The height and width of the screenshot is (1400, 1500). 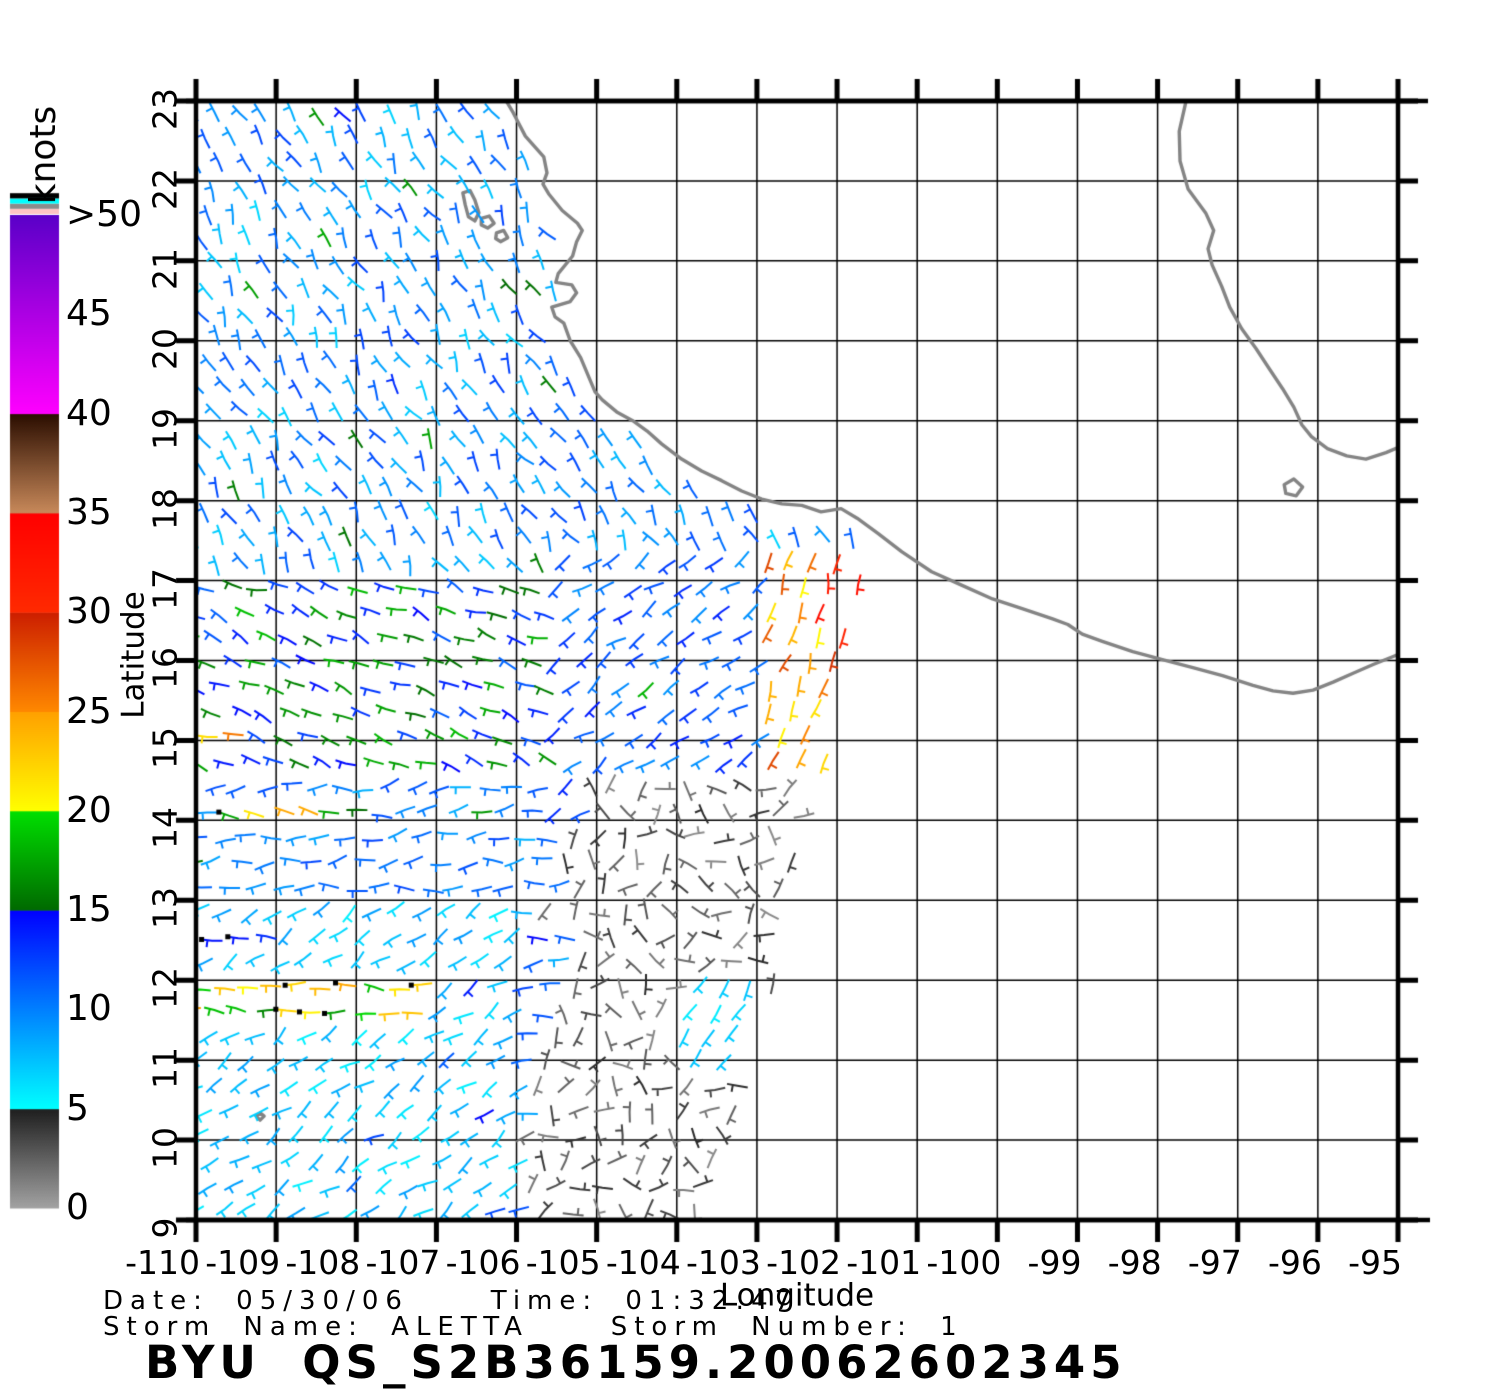 I want to click on colorbar-tick-label: 15, so click(x=89, y=910).